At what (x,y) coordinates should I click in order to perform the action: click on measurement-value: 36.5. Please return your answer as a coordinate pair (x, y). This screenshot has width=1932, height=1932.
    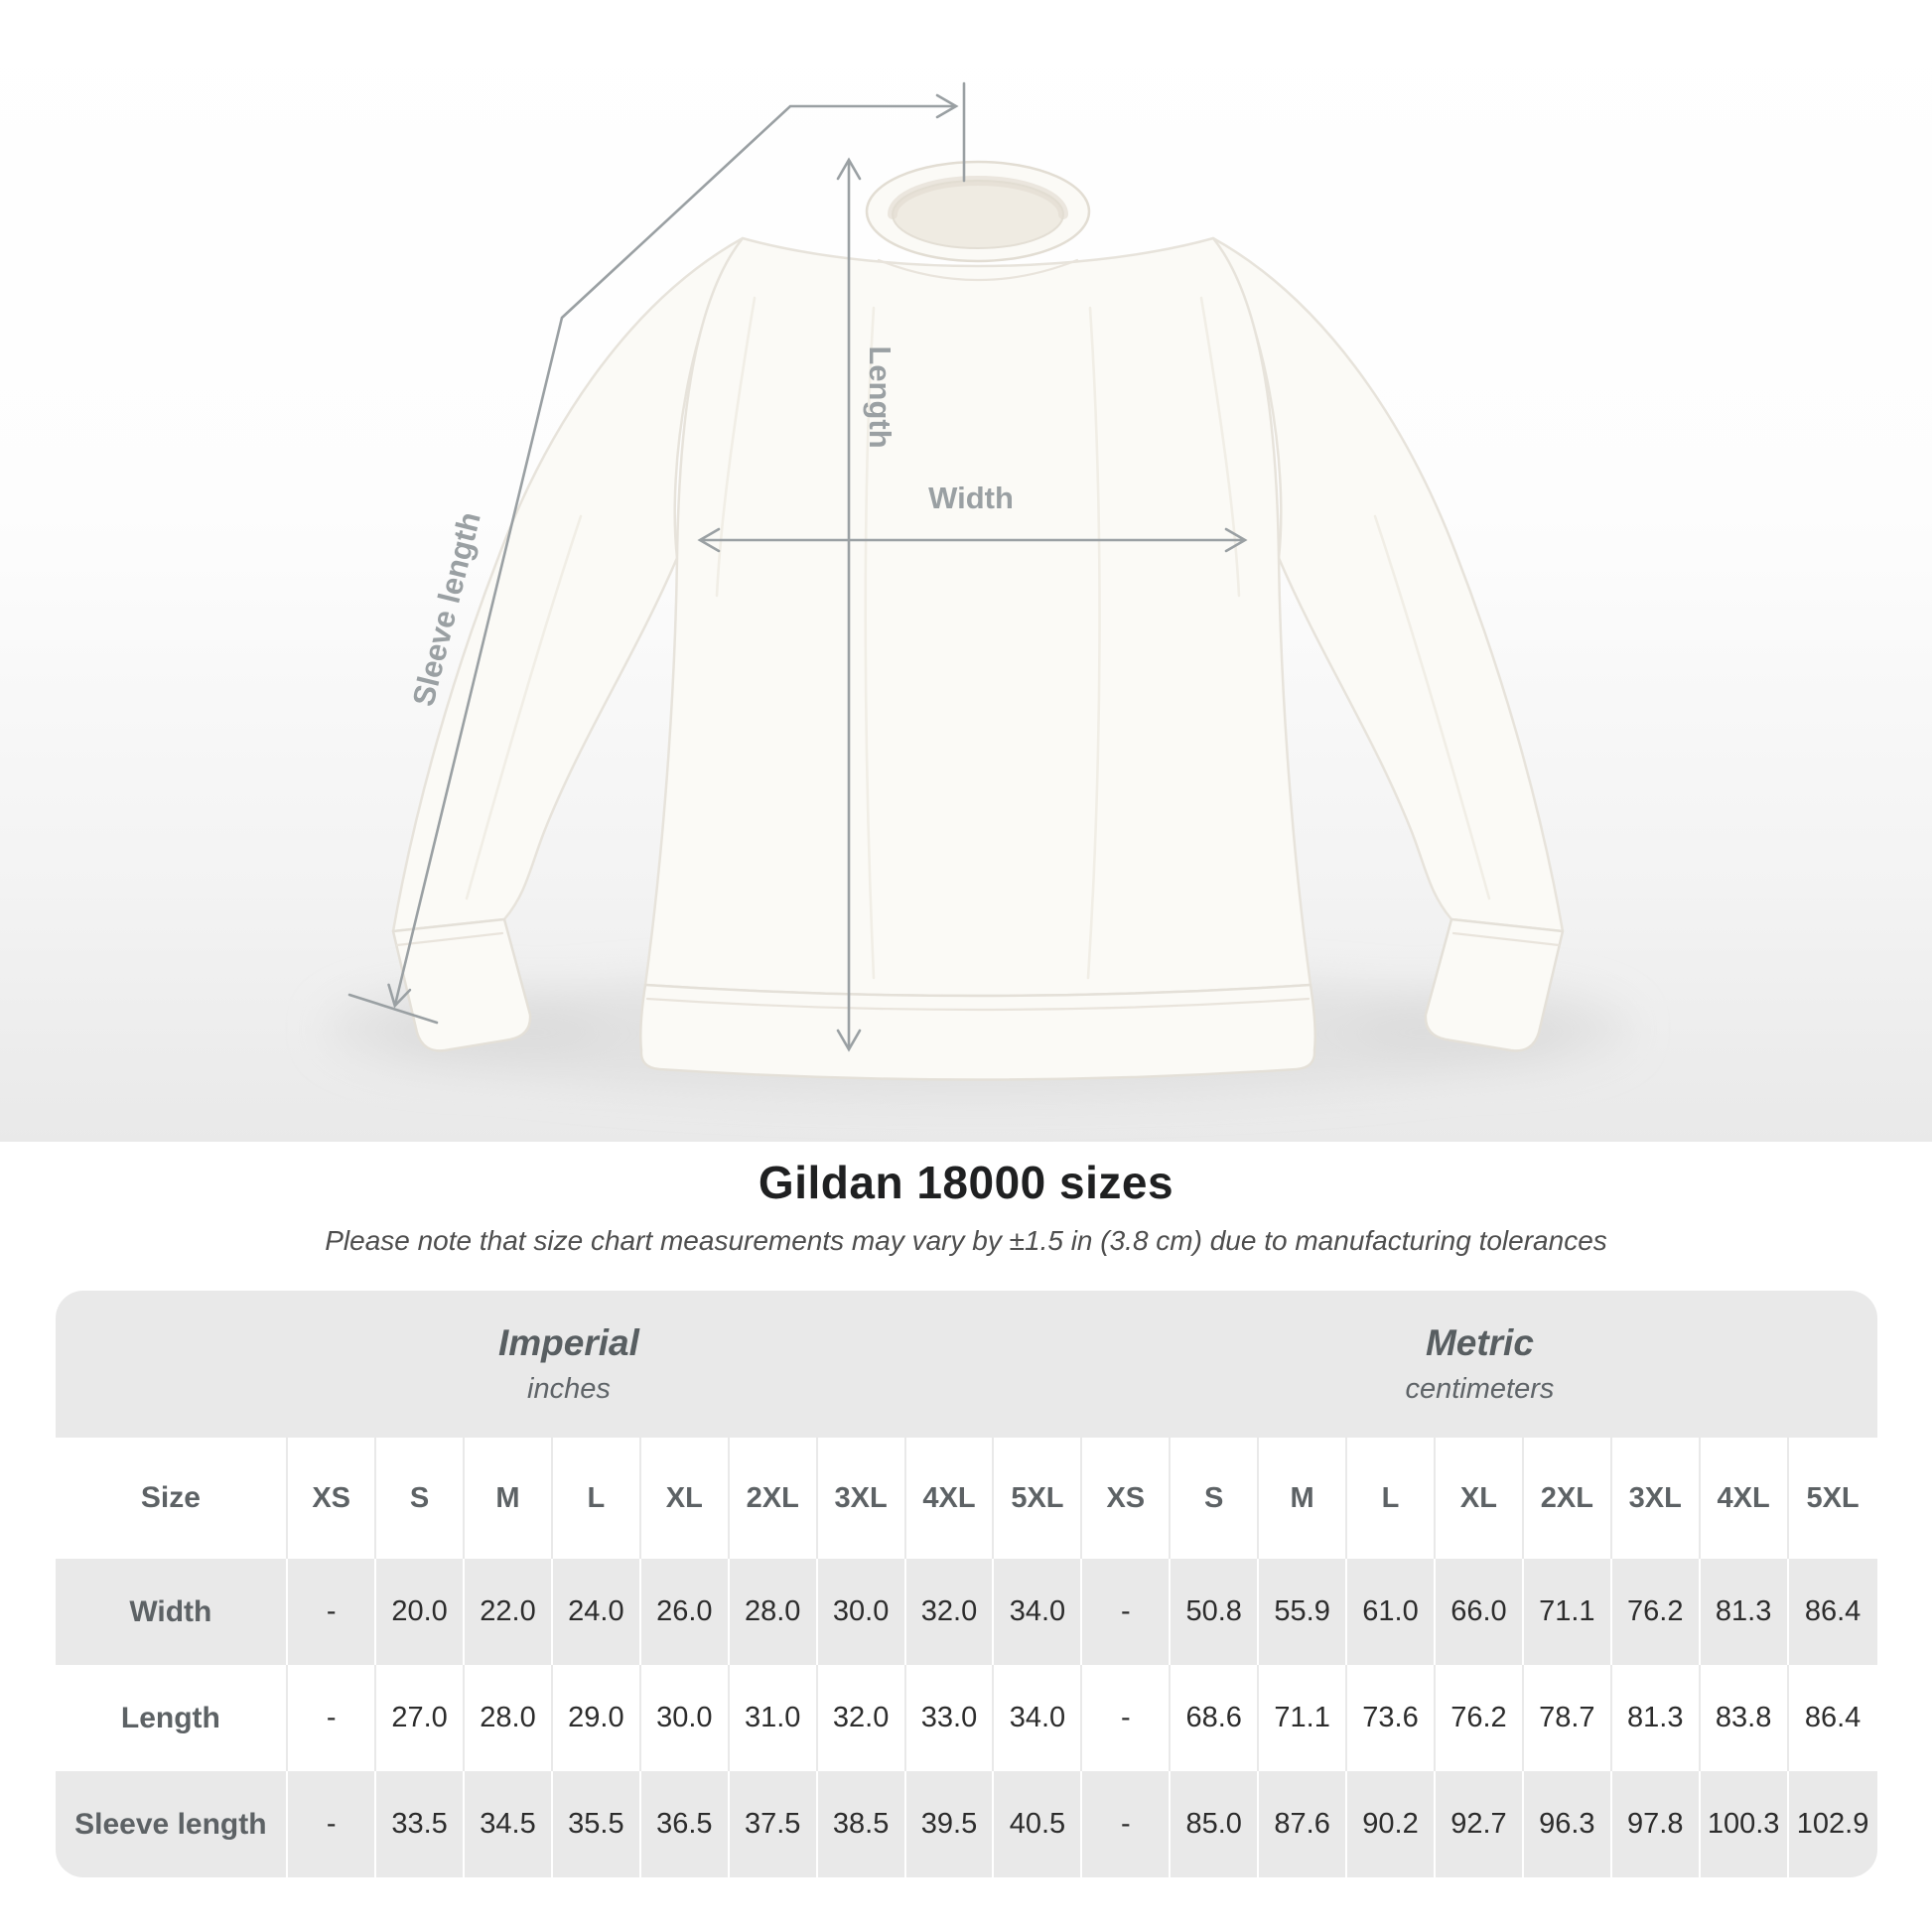
    Looking at the image, I should click on (686, 1824).